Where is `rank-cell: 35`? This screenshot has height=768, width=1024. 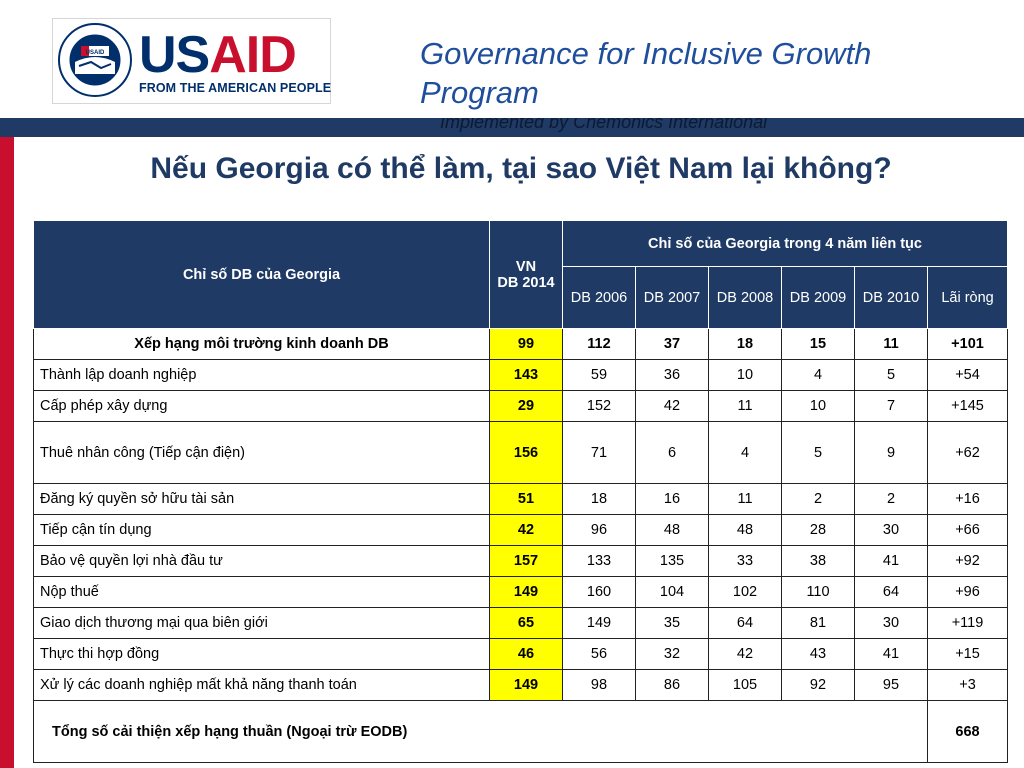 rank-cell: 35 is located at coordinates (672, 623).